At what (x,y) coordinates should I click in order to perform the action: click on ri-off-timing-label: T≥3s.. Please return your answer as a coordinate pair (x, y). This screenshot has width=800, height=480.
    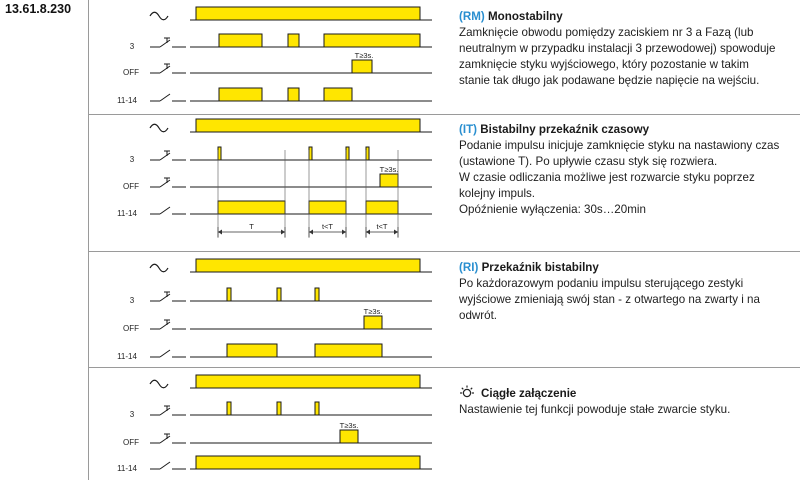
    Looking at the image, I should click on (373, 311).